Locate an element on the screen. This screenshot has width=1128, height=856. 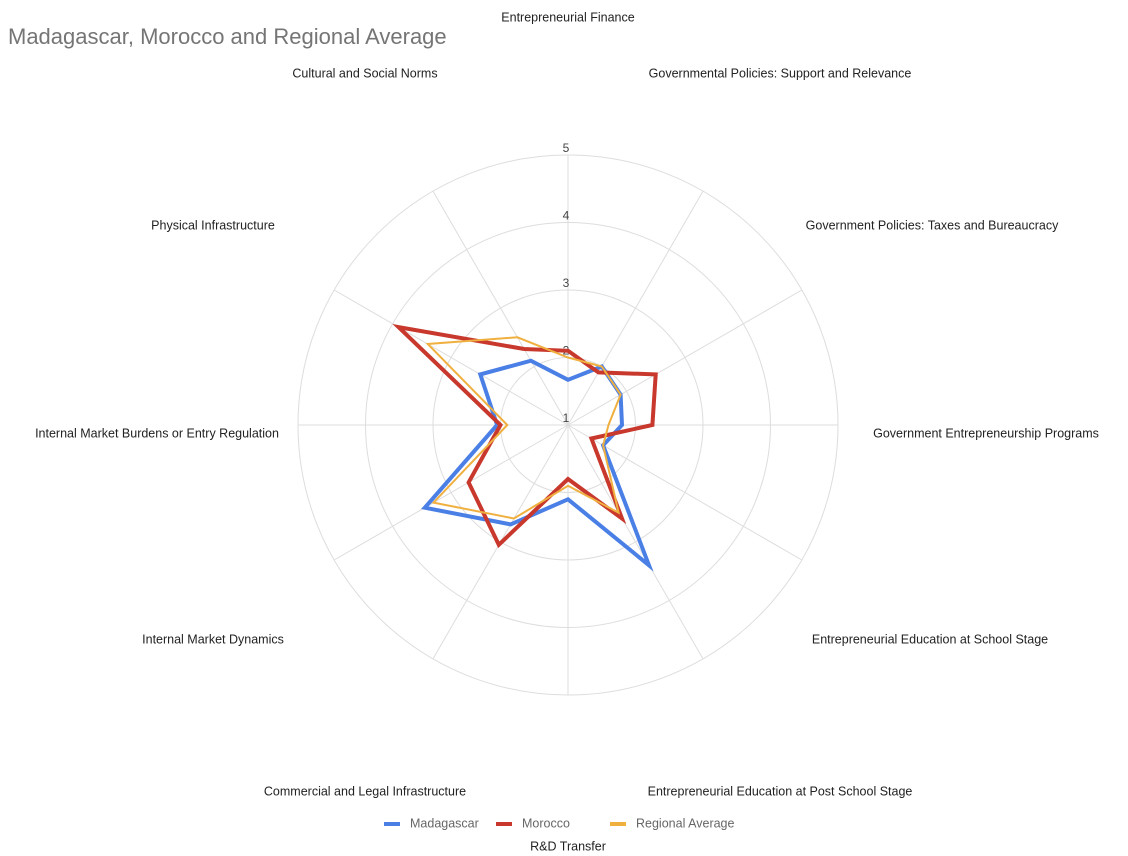
category-label: Commercial and Legal Infrastructure is located at coordinates (365, 791).